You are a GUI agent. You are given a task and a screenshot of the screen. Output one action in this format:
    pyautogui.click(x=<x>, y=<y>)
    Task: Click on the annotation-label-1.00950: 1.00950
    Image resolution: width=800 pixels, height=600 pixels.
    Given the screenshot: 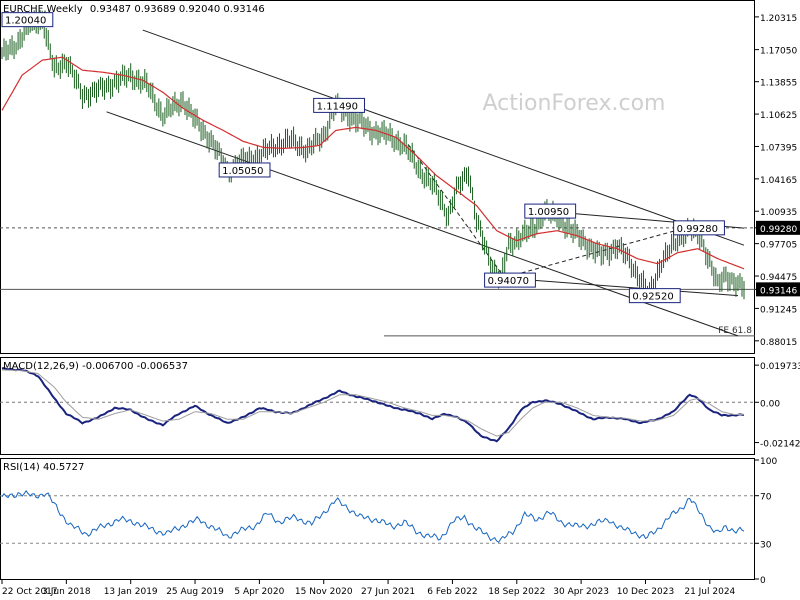 What is the action you would take?
    pyautogui.click(x=548, y=212)
    